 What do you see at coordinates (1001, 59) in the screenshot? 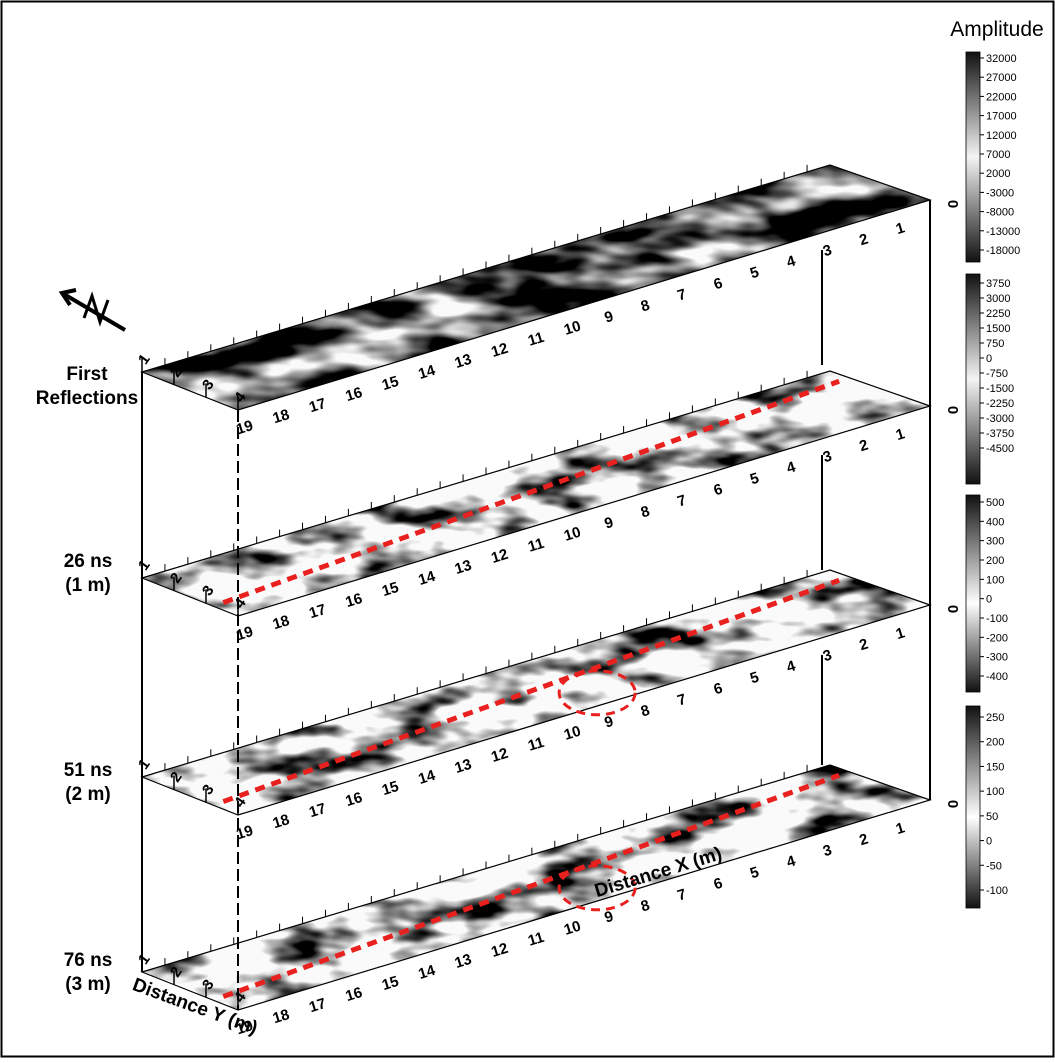
I see `colorbar-tick-label: 32000` at bounding box center [1001, 59].